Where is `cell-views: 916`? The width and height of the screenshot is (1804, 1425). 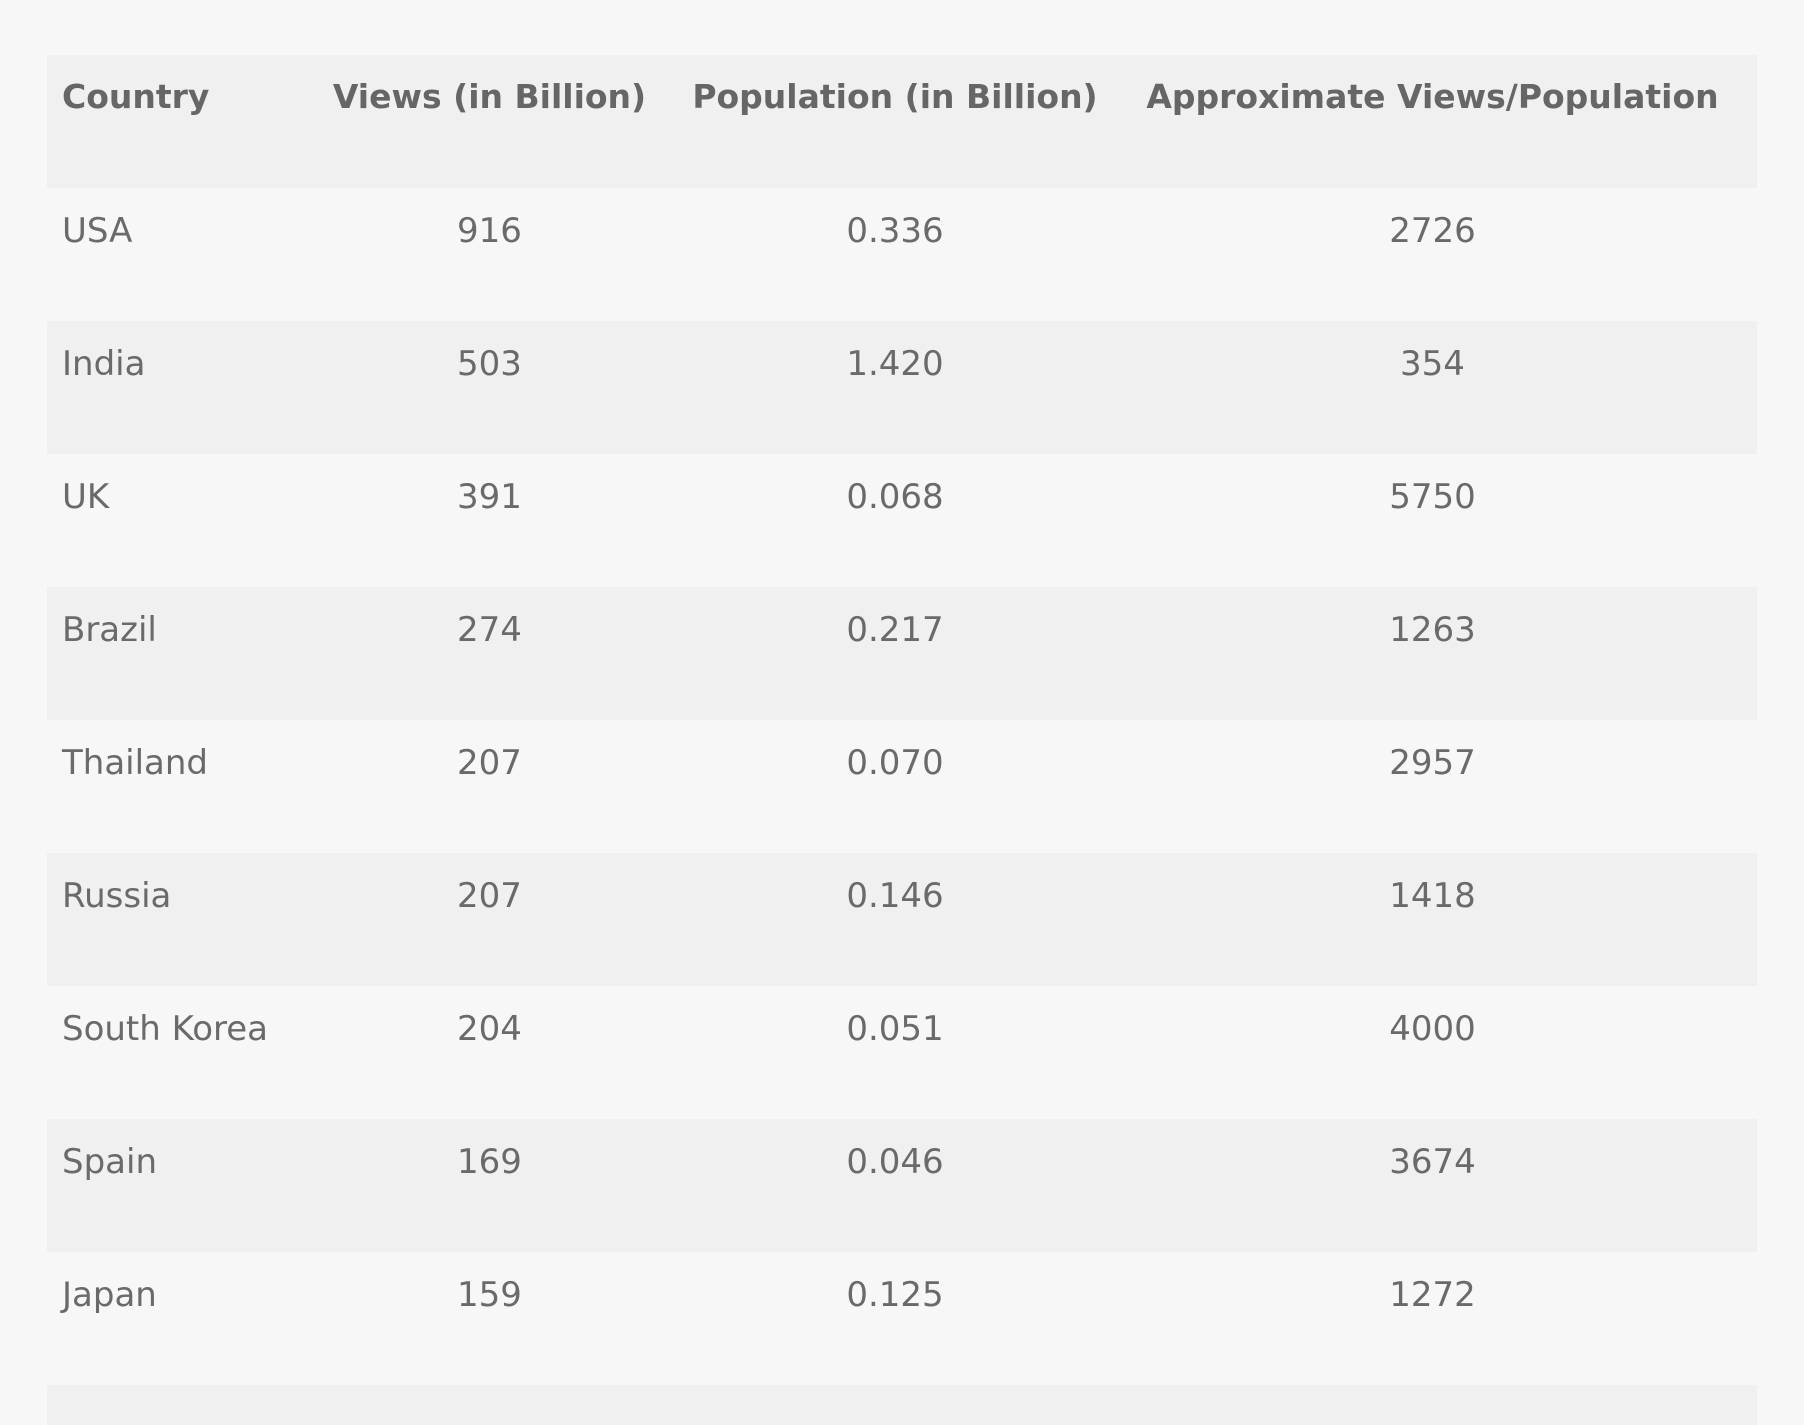
cell-views: 916 is located at coordinates (489, 254).